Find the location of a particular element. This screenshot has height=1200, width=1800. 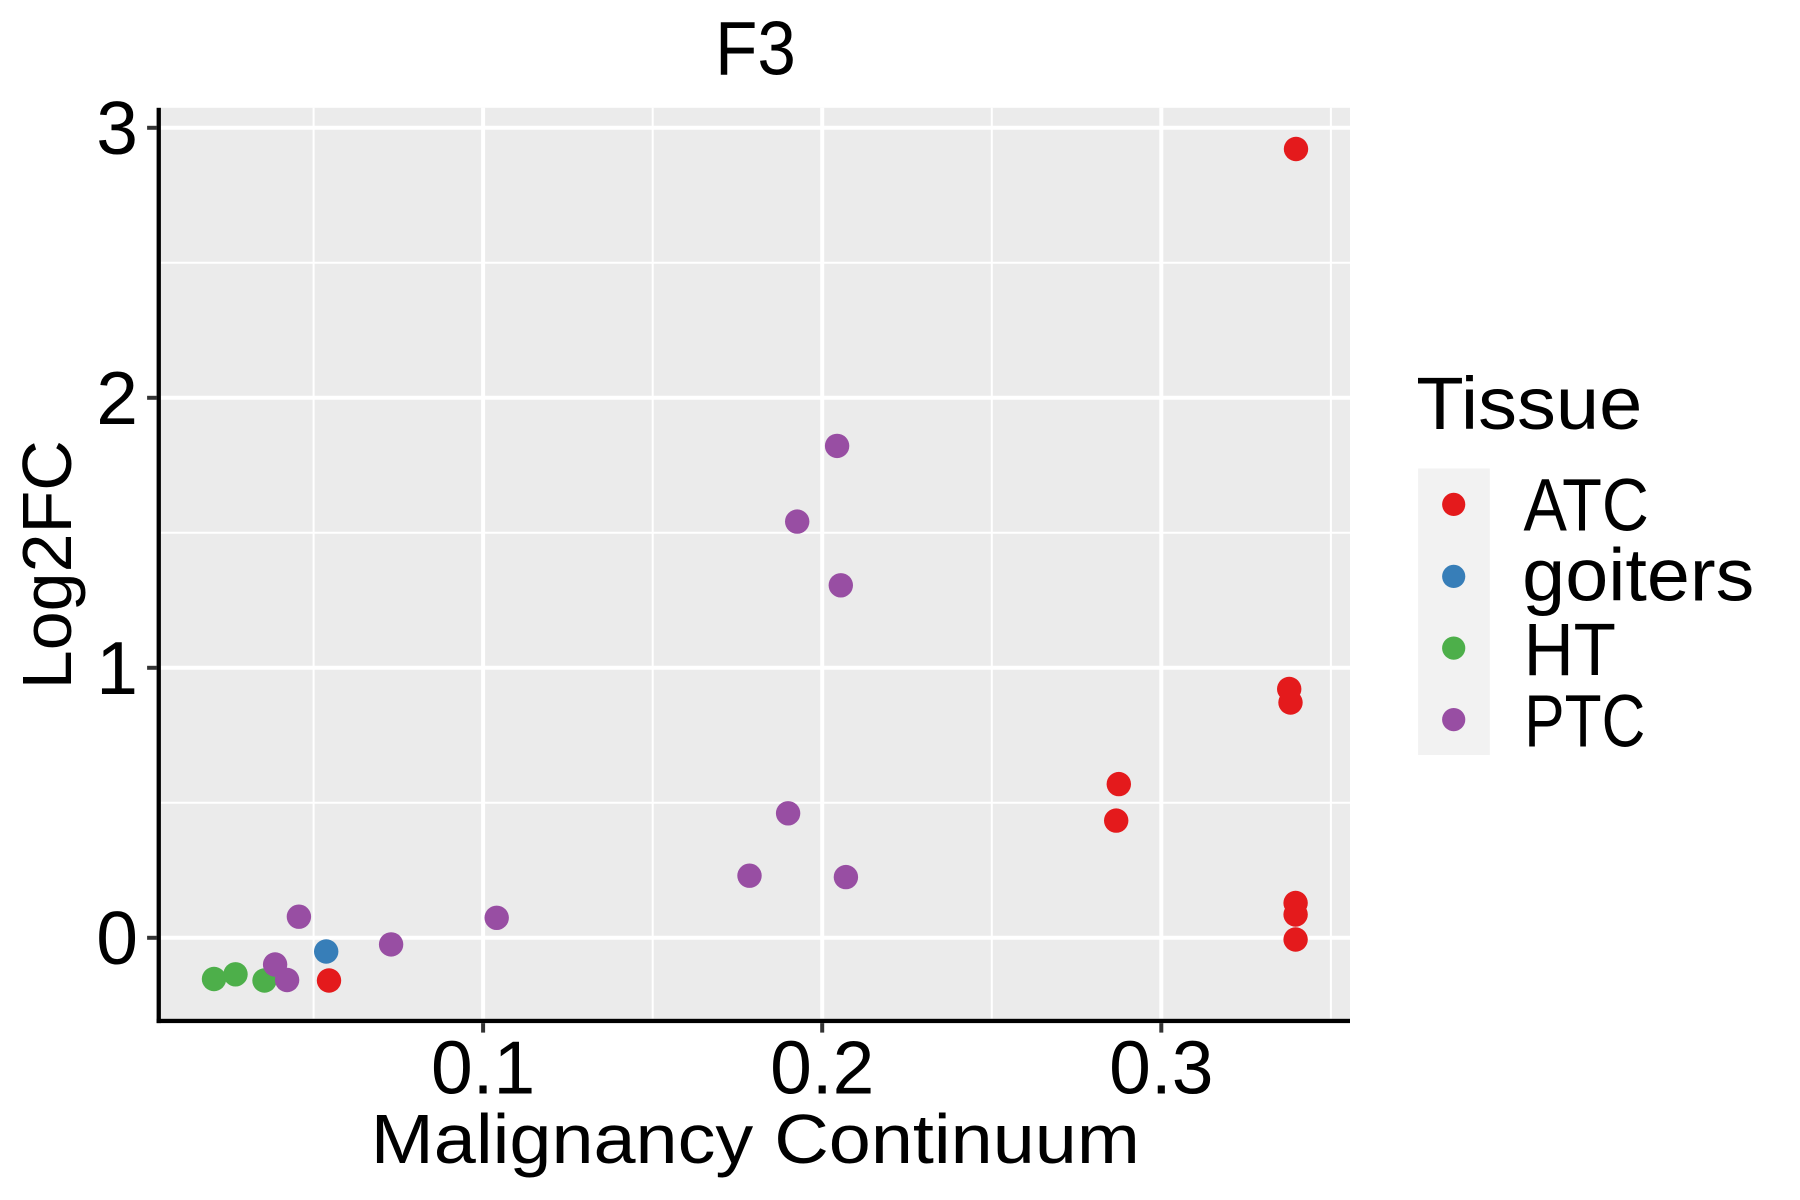

svg-text: ATC is located at coordinates (1586, 504).